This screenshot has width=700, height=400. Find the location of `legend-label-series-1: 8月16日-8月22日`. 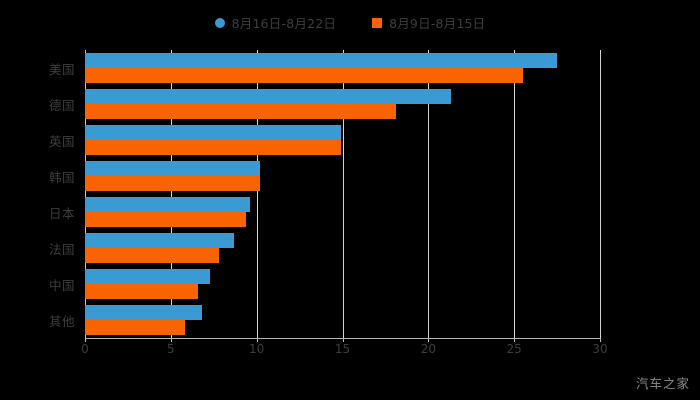

legend-label-series-1: 8月16日-8月22日 is located at coordinates (284, 23).